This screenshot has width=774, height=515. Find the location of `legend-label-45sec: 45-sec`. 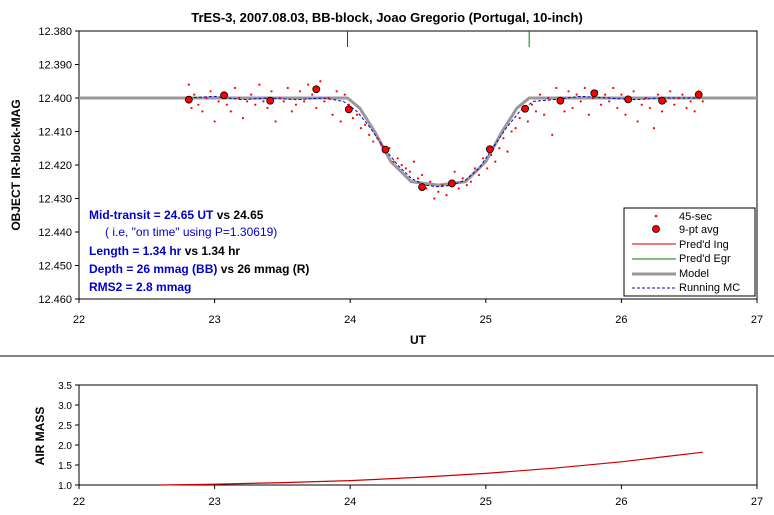

legend-label-45sec: 45-sec is located at coordinates (696, 217).